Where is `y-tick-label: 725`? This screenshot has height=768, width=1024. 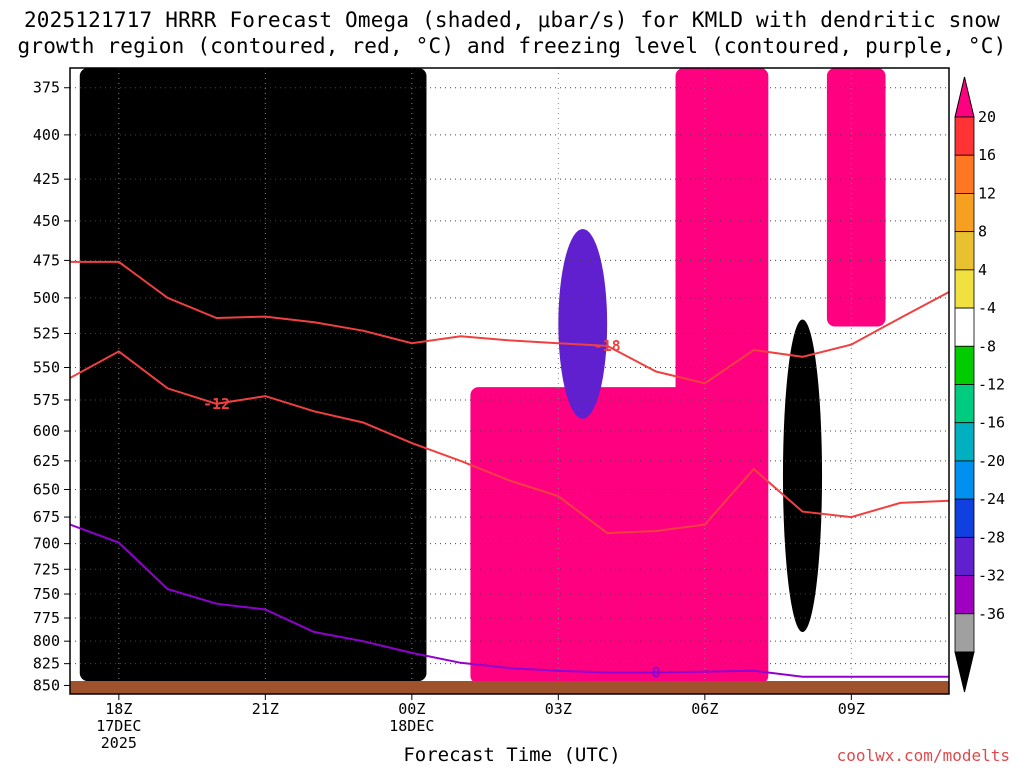
y-tick-label: 725 is located at coordinates (46, 569).